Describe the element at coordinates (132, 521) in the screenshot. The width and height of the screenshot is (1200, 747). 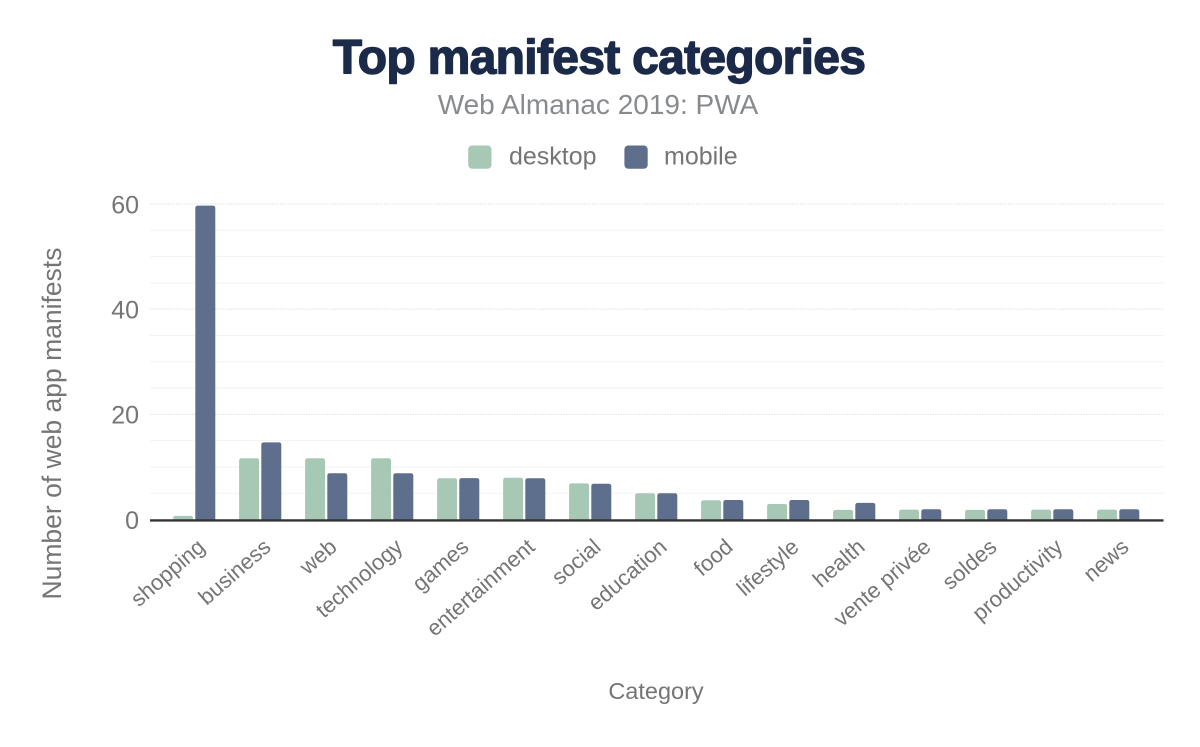
I see `svg-text: 0` at that location.